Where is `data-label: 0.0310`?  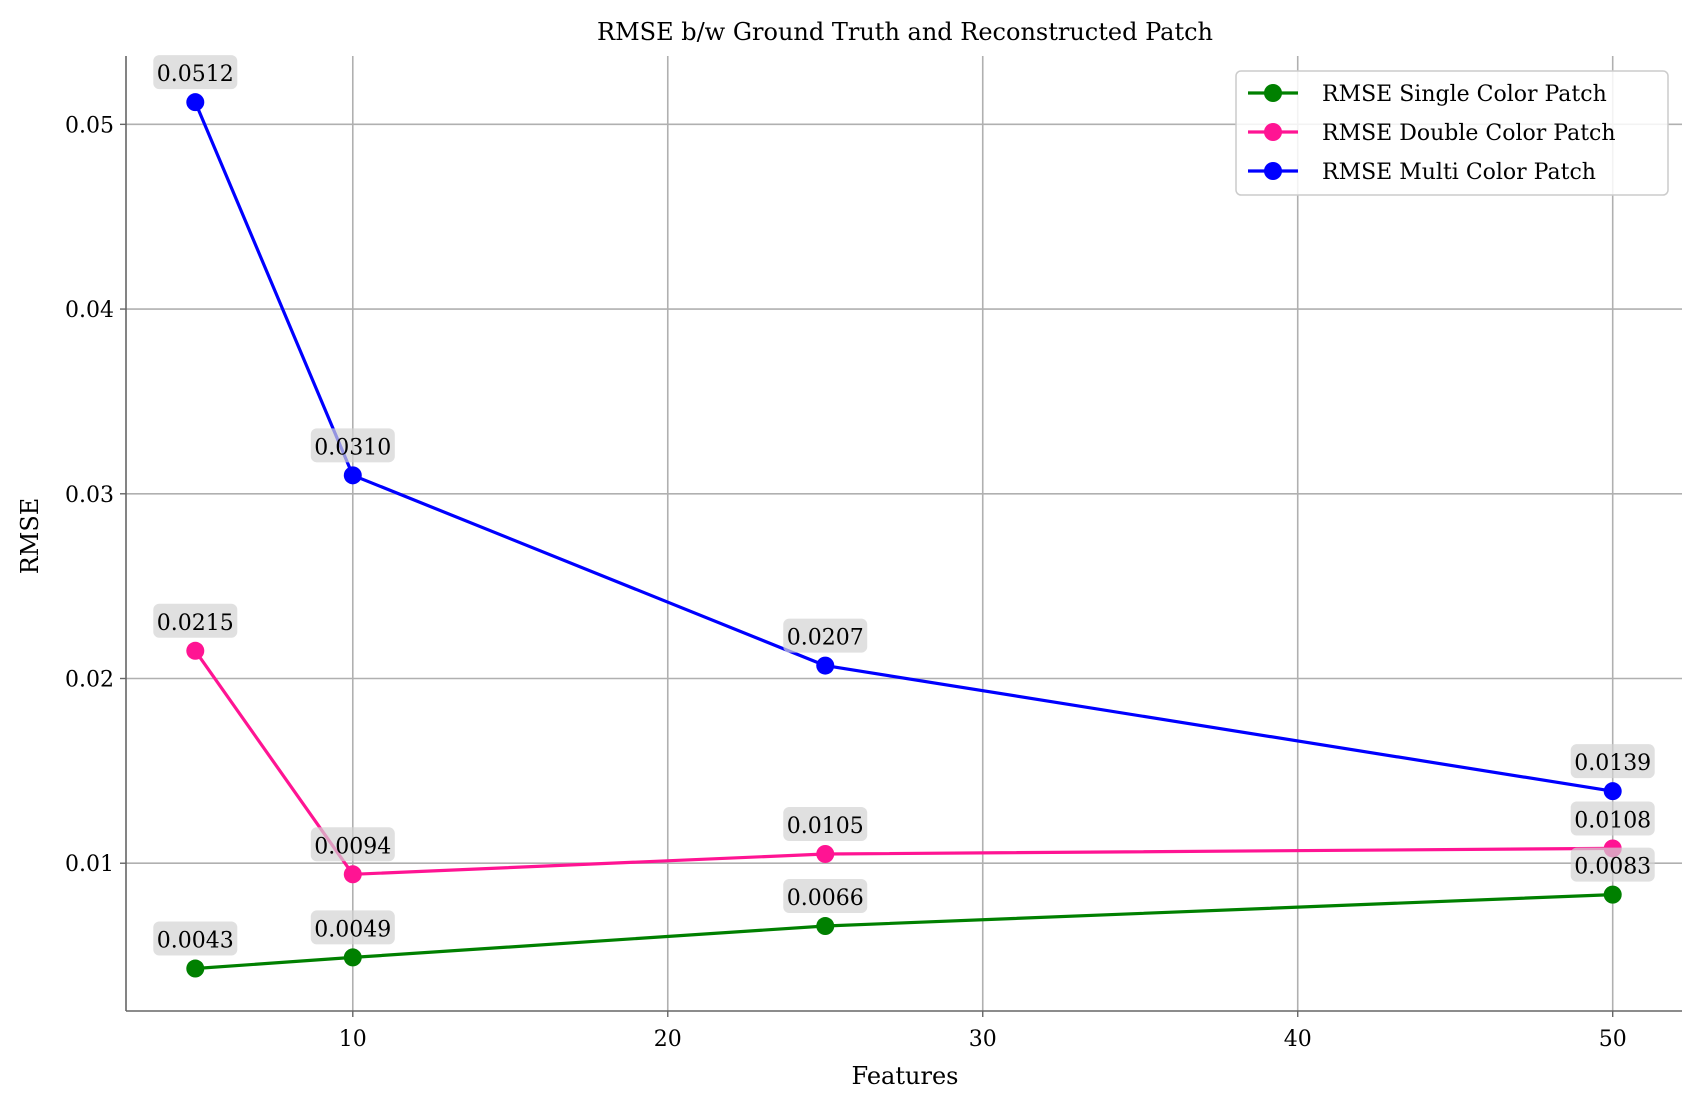 data-label: 0.0310 is located at coordinates (352, 445).